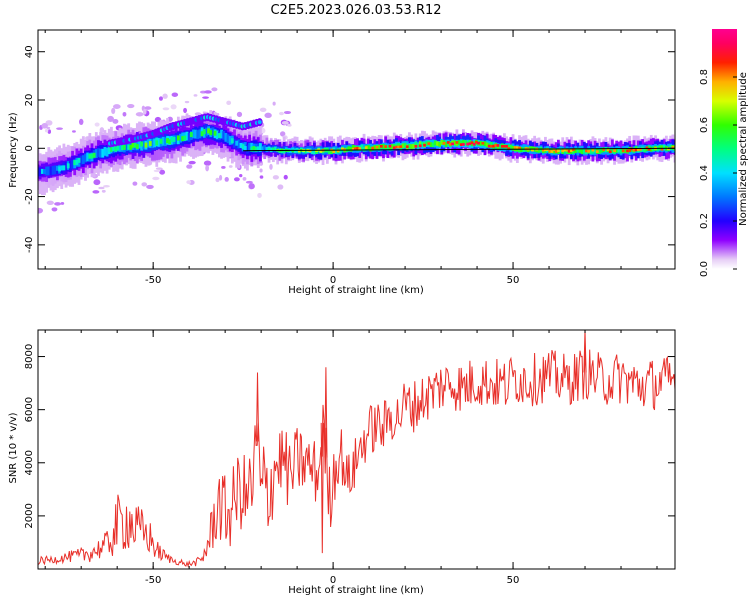 The width and height of the screenshot is (750, 600). Describe the element at coordinates (356, 290) in the screenshot. I see `spectrogram-xlabel: Height of straight line (km)` at that location.